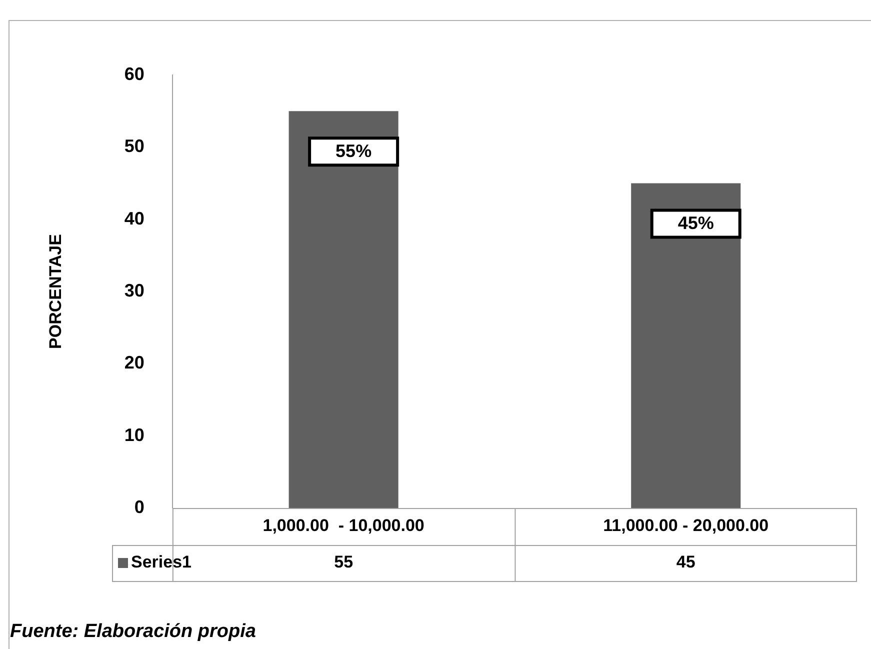 The image size is (871, 649). Describe the element at coordinates (134, 146) in the screenshot. I see `y-tick-label: 50` at that location.